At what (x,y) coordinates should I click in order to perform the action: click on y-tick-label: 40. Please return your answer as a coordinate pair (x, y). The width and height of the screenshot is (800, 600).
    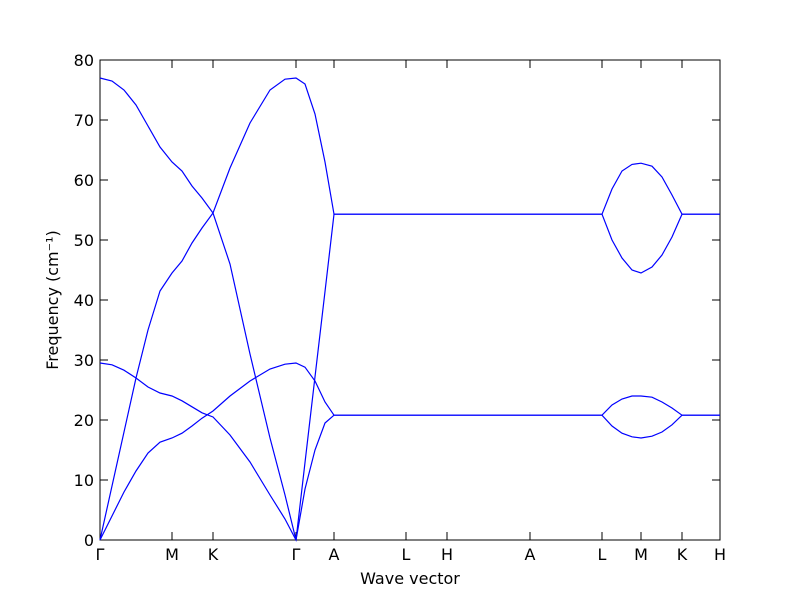
    Looking at the image, I should click on (84, 300).